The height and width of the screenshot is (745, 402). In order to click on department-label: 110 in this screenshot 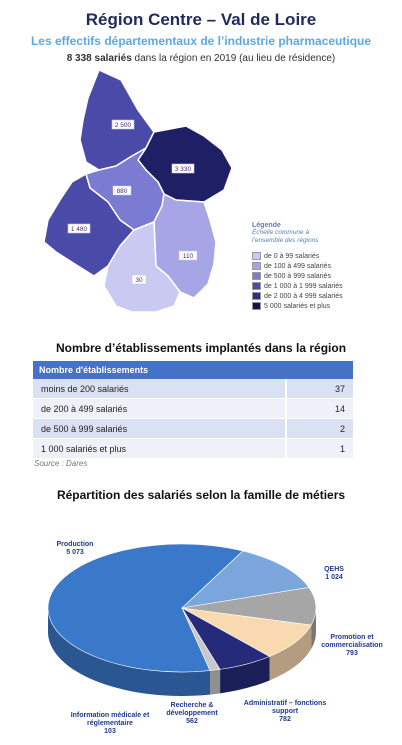, I will do `click(188, 256)`.